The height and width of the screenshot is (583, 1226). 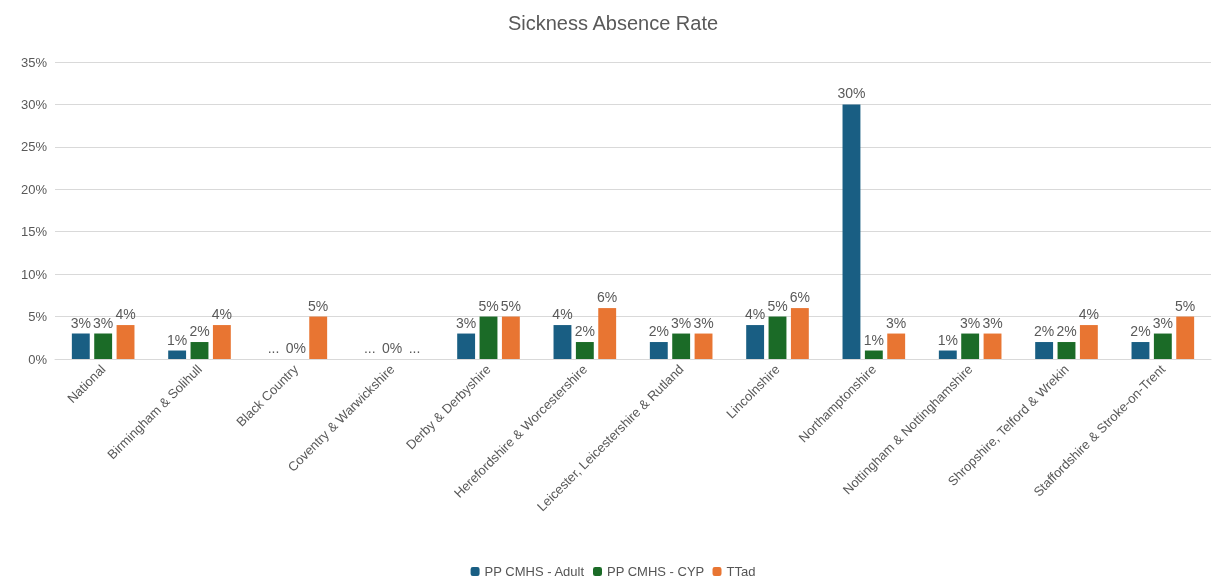 What do you see at coordinates (38, 317) in the screenshot?
I see `y-tick-label: 5%` at bounding box center [38, 317].